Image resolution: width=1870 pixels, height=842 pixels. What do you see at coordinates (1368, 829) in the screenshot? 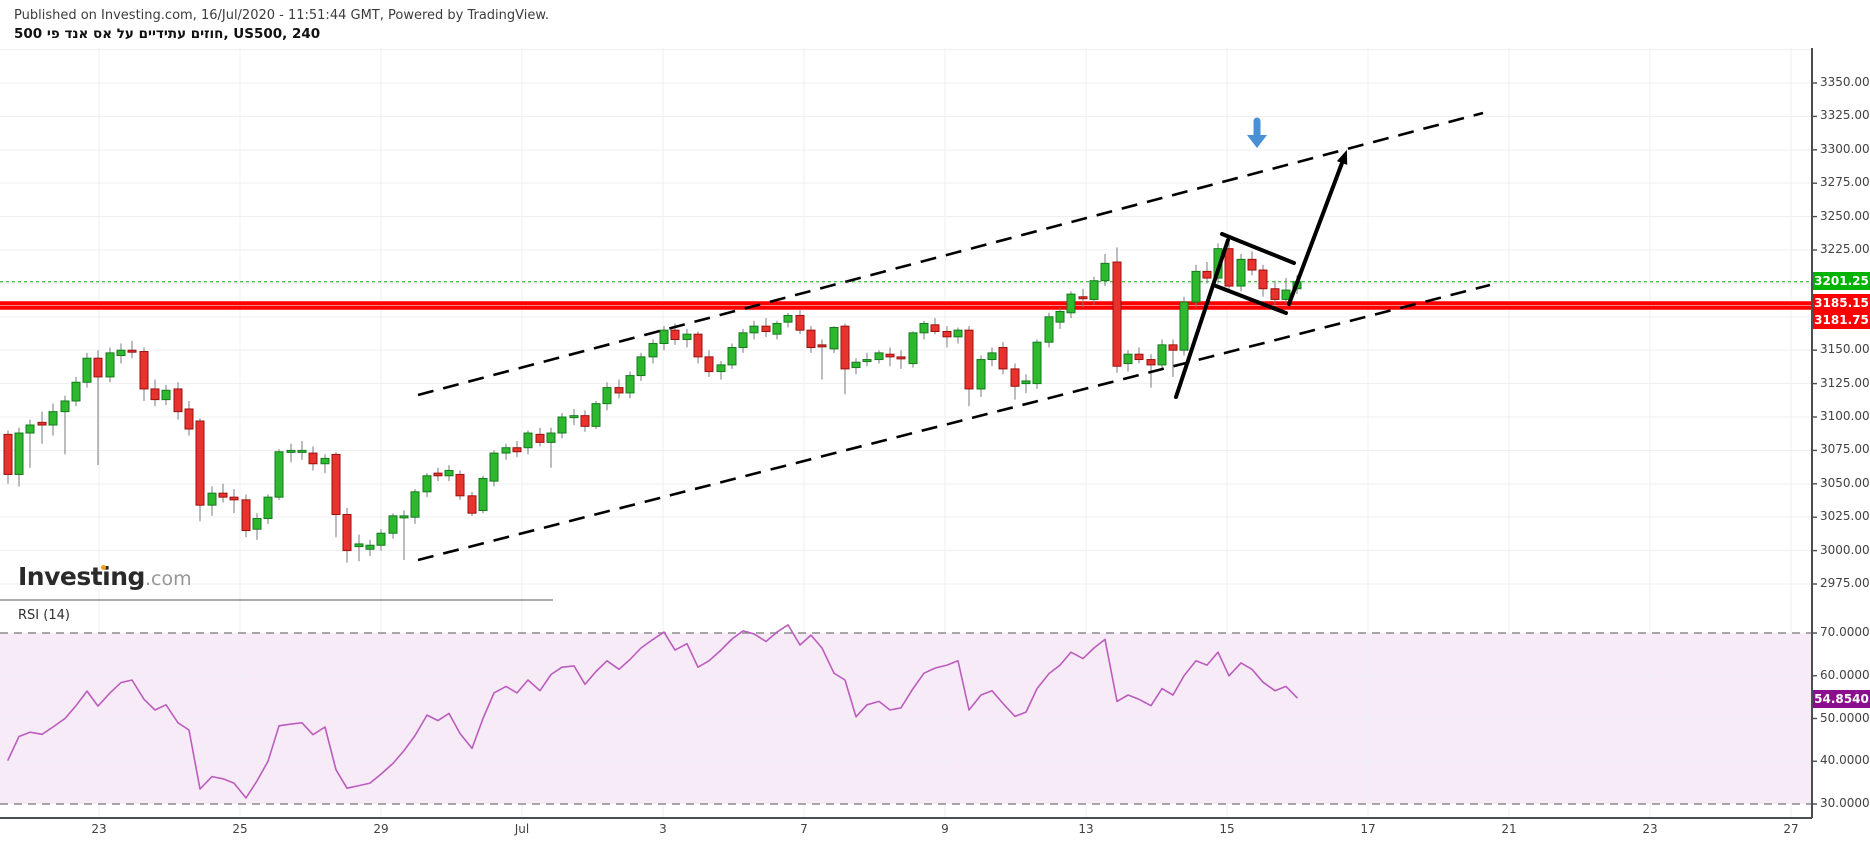
I see `time-axis-tick-label: 17` at bounding box center [1368, 829].